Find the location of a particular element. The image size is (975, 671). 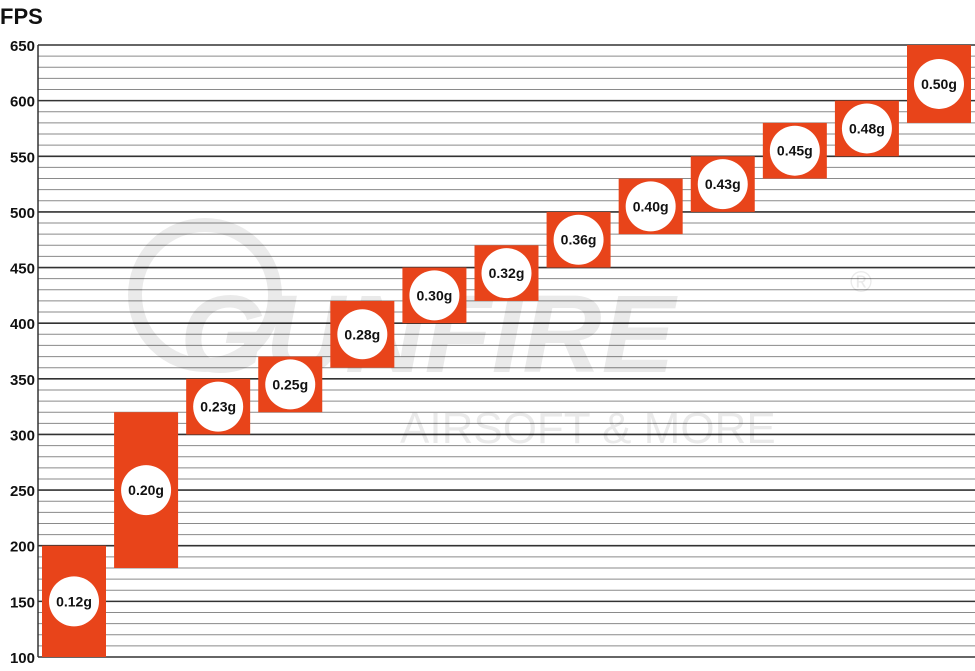

y-tick-label: 150 is located at coordinates (22, 602).